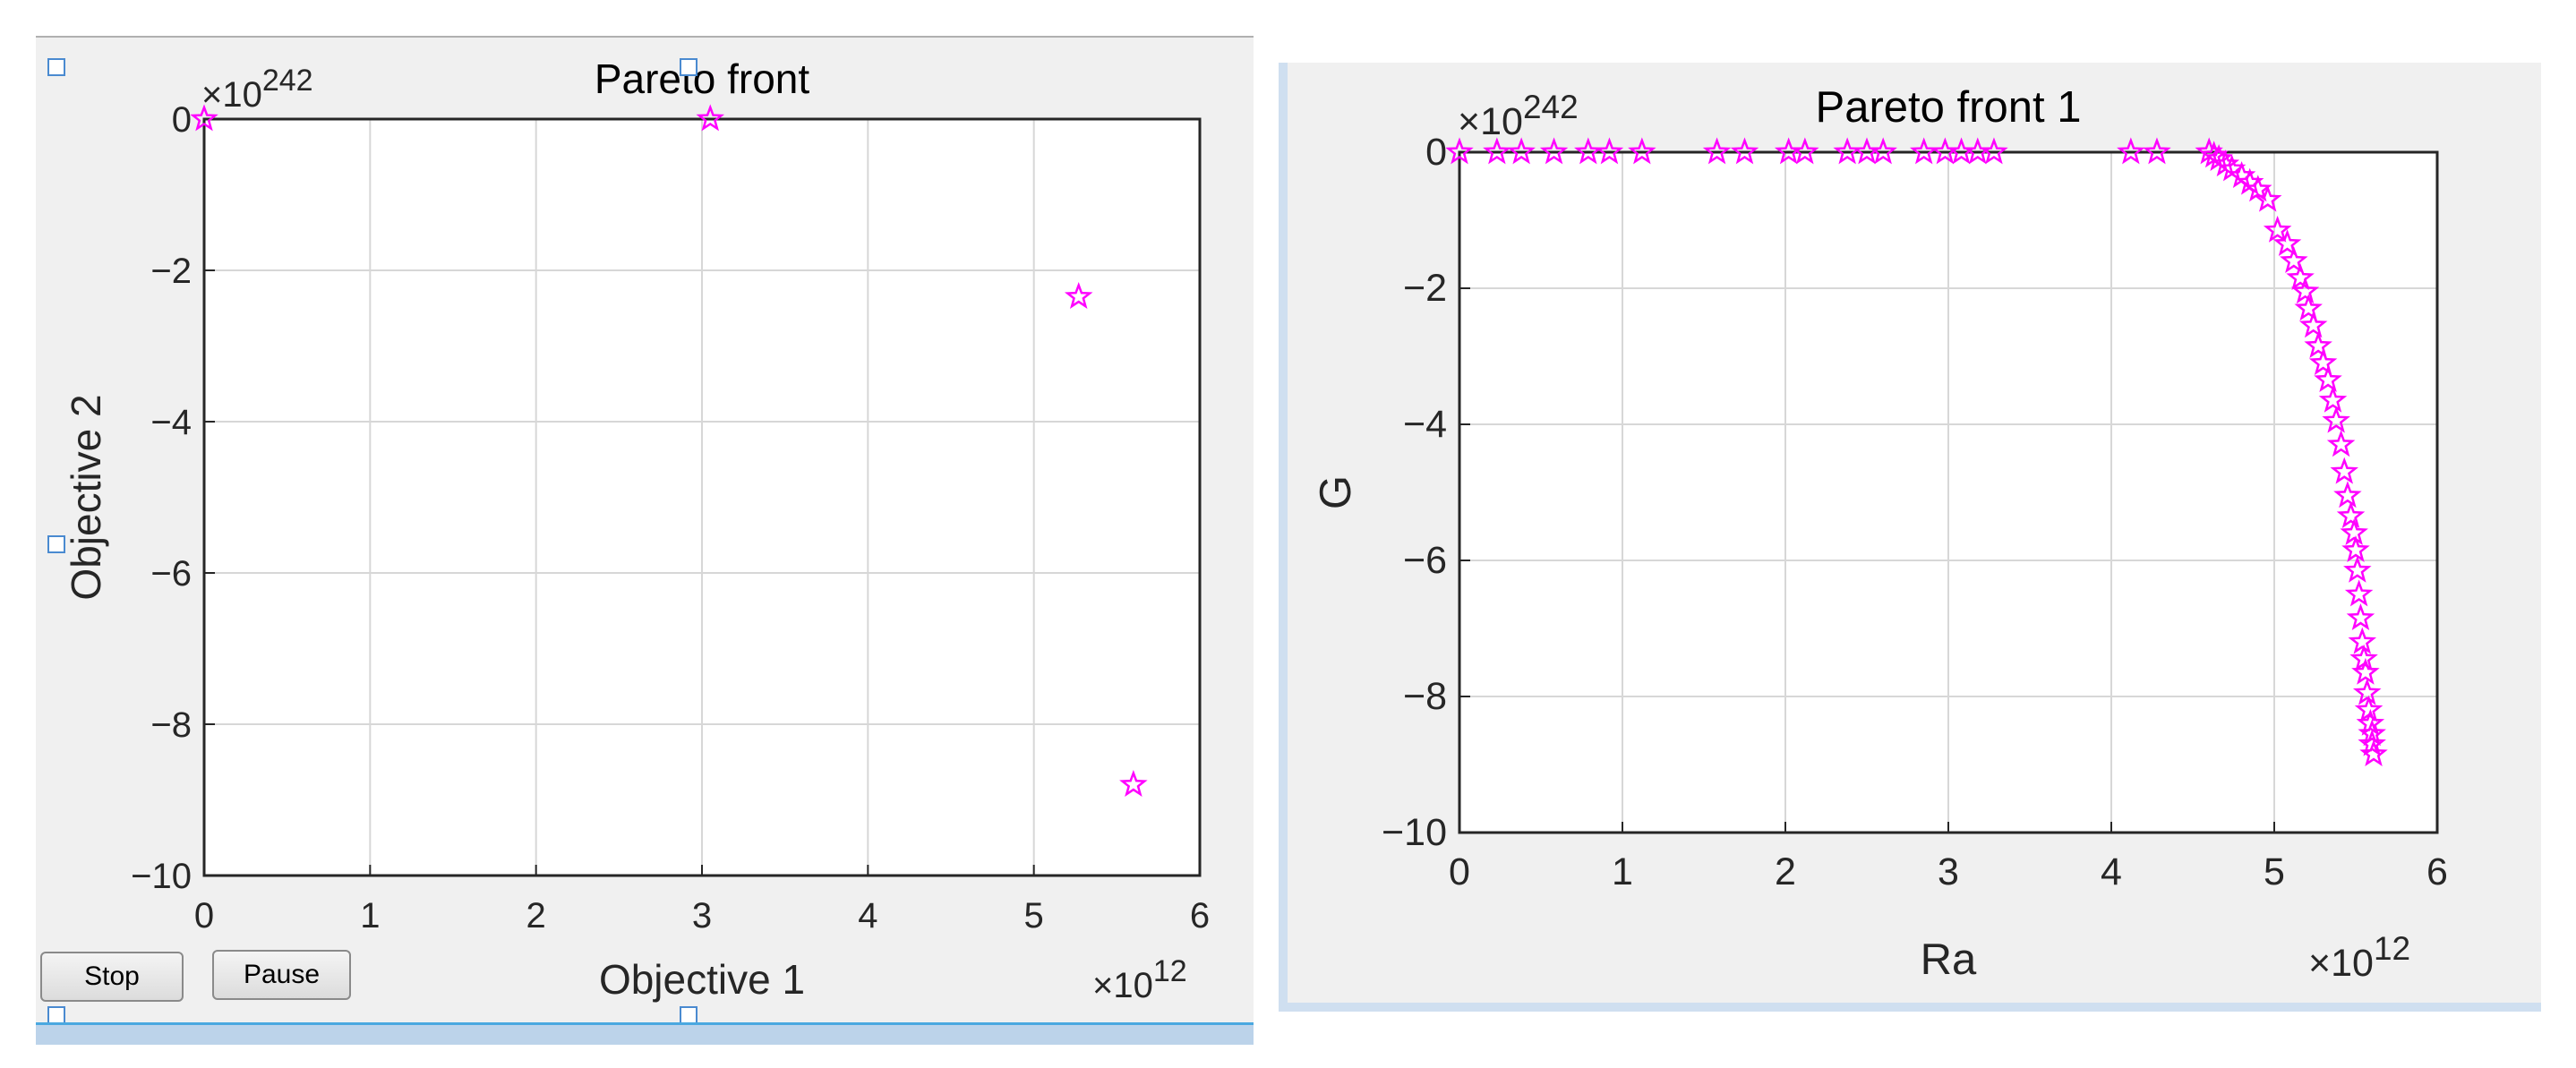 This screenshot has width=2576, height=1068. I want to click on y-axis-label: G, so click(1336, 492).